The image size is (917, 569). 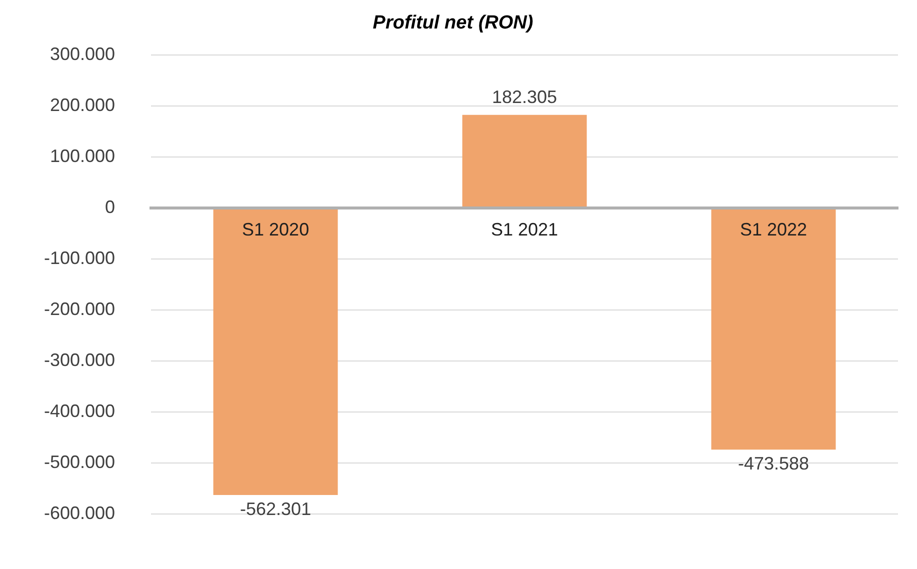 I want to click on y-tick-label: -300.000, so click(x=80, y=360).